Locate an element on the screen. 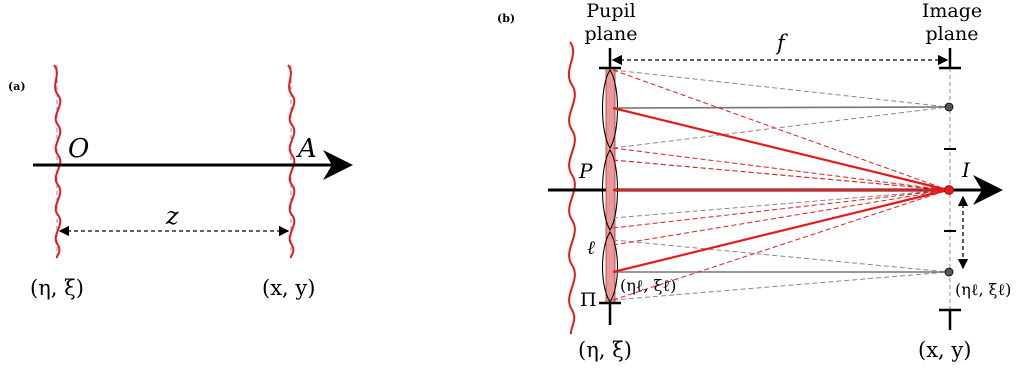 This screenshot has width=1027, height=368. point-I-label: I is located at coordinates (966, 170).